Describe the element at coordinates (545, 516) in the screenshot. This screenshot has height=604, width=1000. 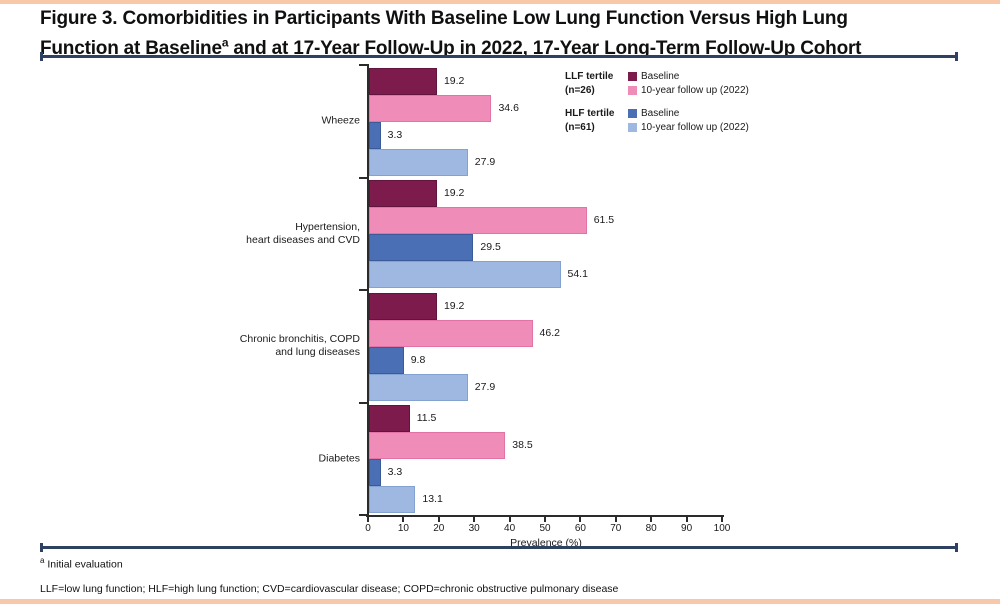
I see `x-axis-line` at that location.